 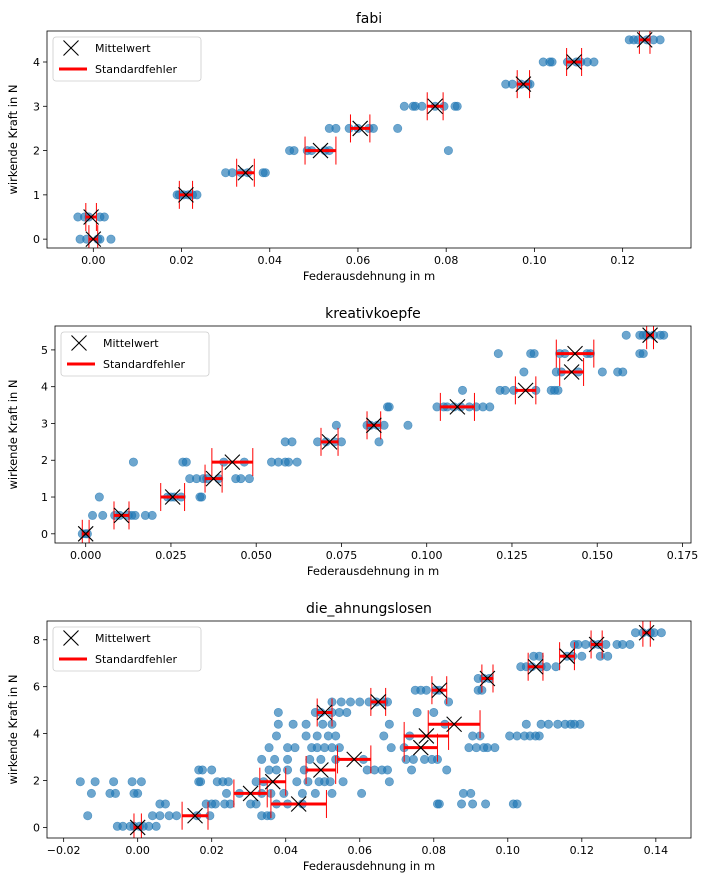 I want to click on x-tick-label: 0.04, so click(x=270, y=260).